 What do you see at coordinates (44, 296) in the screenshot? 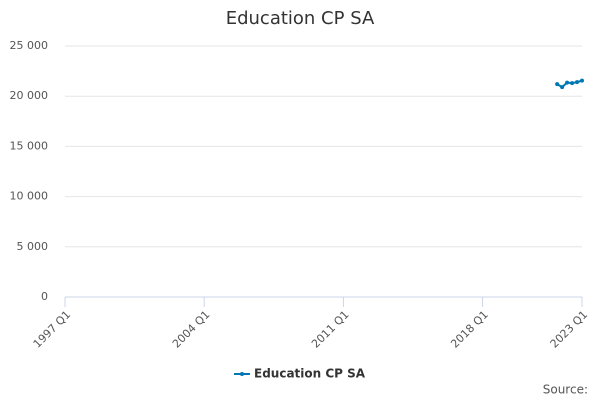
I see `y-tick-label: 0` at bounding box center [44, 296].